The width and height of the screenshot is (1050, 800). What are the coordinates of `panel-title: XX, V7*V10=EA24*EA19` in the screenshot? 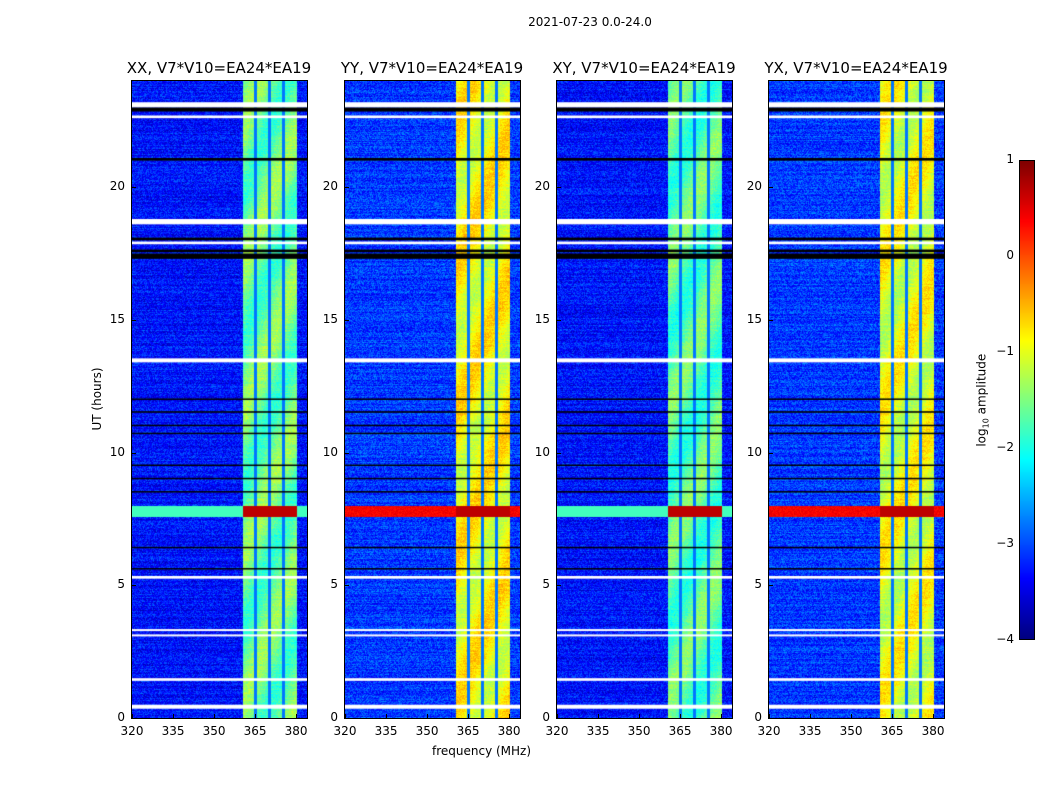 It's located at (219, 68).